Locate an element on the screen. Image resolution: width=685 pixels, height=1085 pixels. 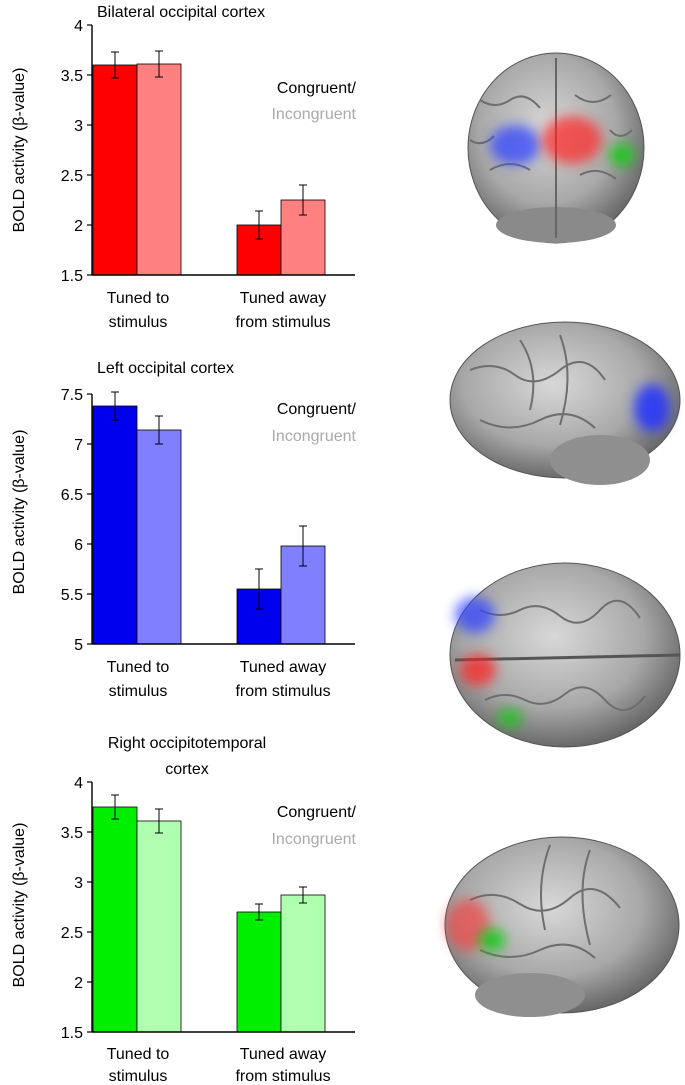
y-ticks: 5 5.5 6 6.5 7 7.5 is located at coordinates (76, 520).